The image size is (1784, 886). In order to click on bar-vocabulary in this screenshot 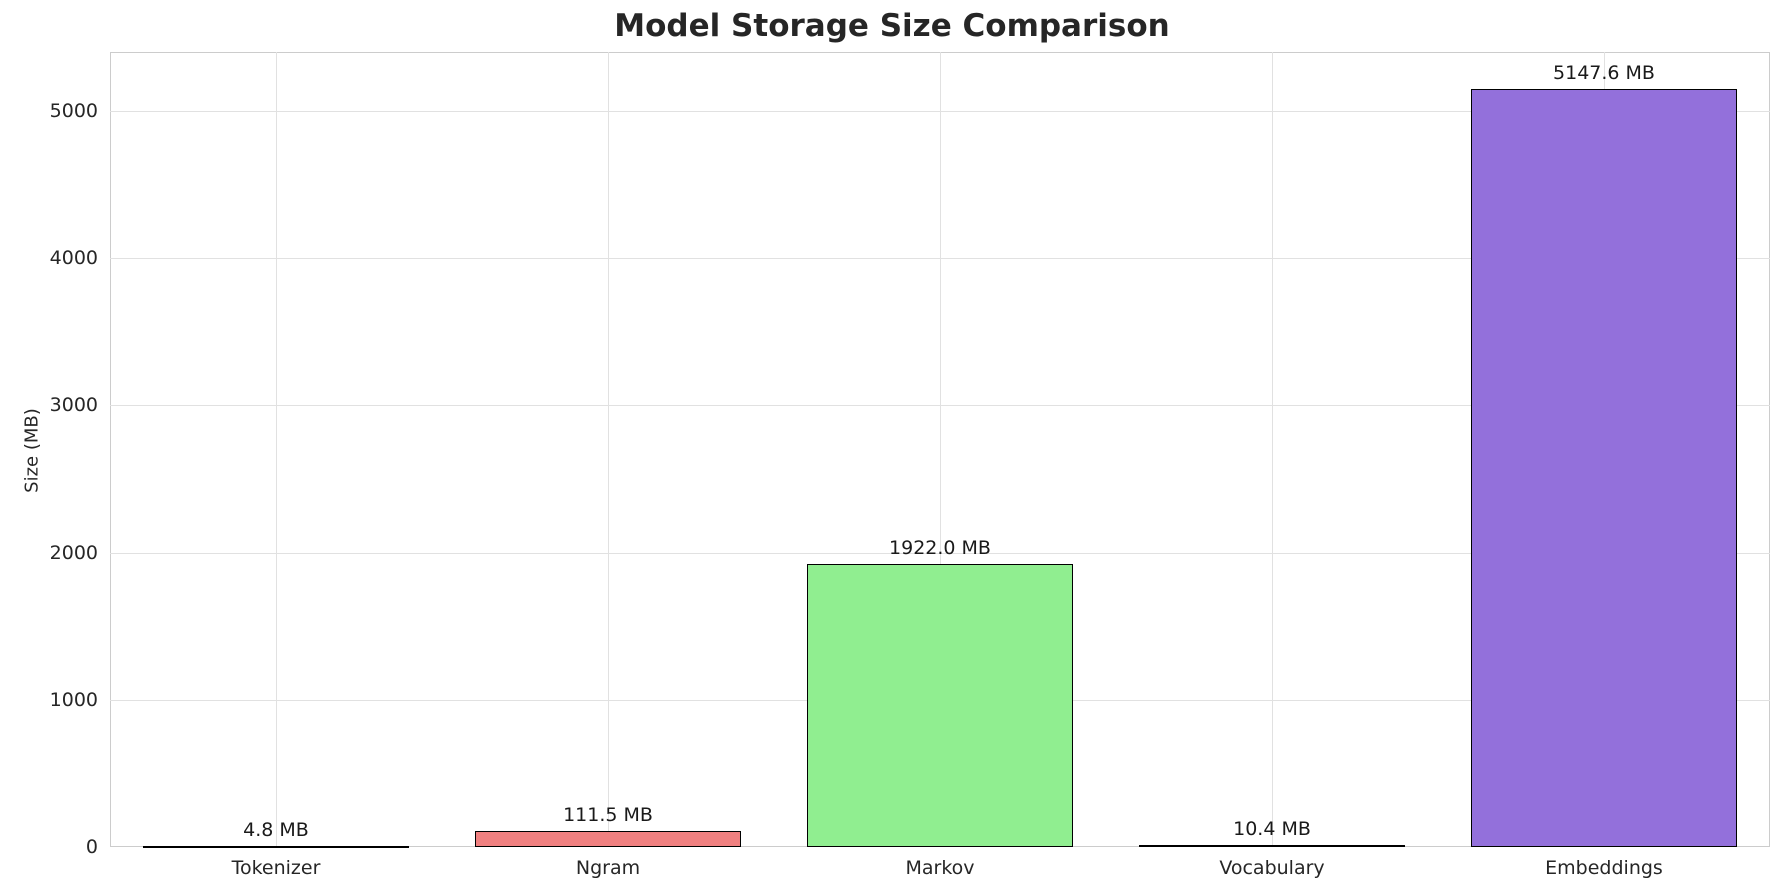, I will do `click(1272, 846)`.